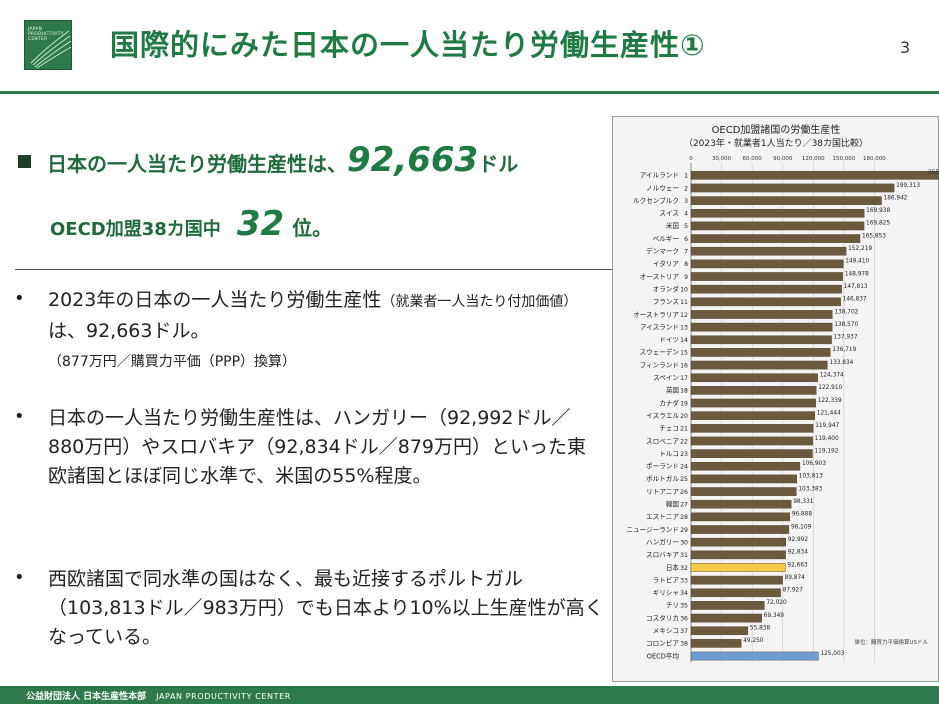 The height and width of the screenshot is (704, 939). What do you see at coordinates (666, 302) in the screenshot?
I see `category-label: フランス` at bounding box center [666, 302].